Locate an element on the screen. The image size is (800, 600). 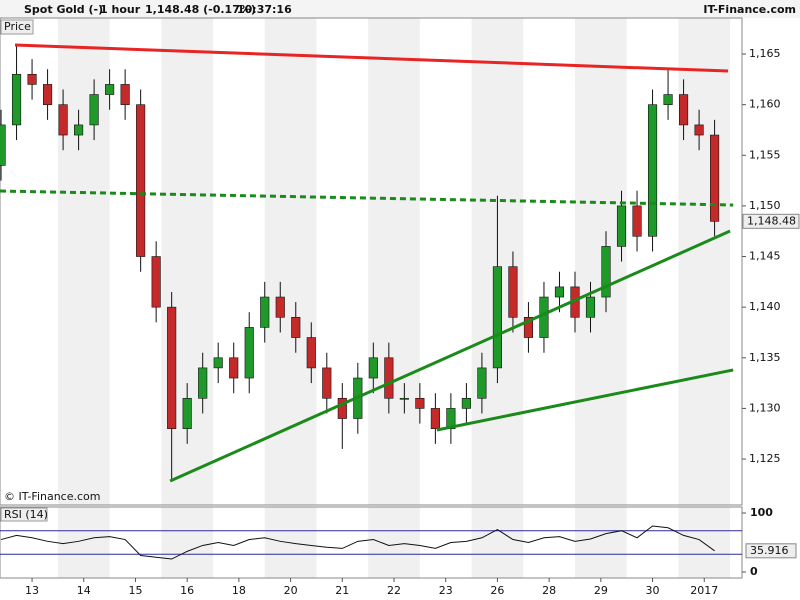
x-tick-label: 13 is located at coordinates (32, 590).